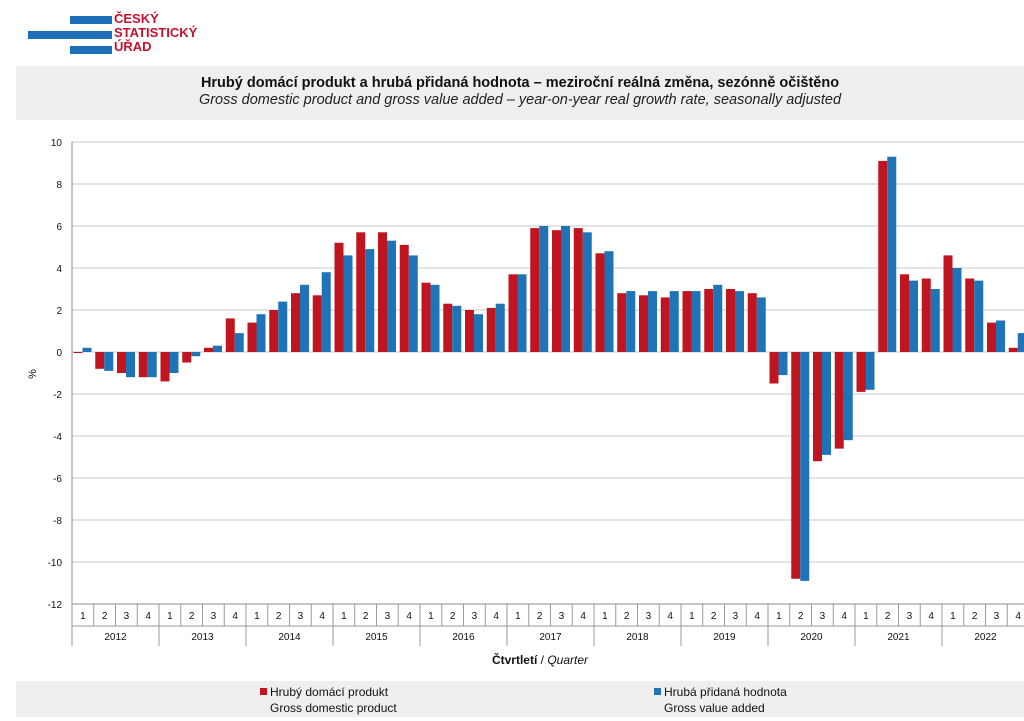 The width and height of the screenshot is (1024, 721). I want to click on y-tick-label: 10, so click(57, 143).